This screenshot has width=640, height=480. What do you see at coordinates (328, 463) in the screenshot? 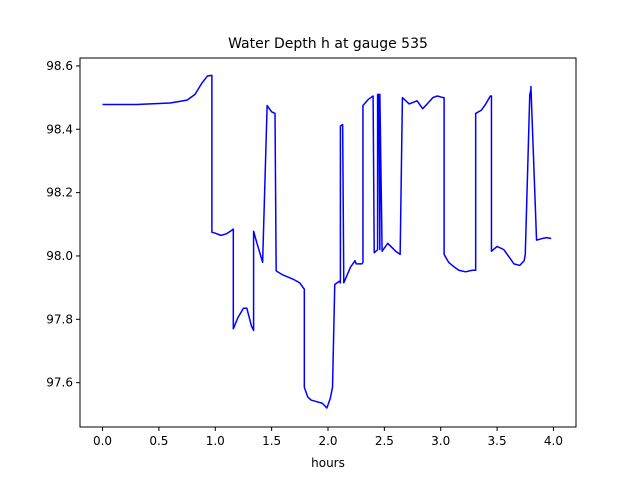
I see `x-axis-label: hours` at bounding box center [328, 463].